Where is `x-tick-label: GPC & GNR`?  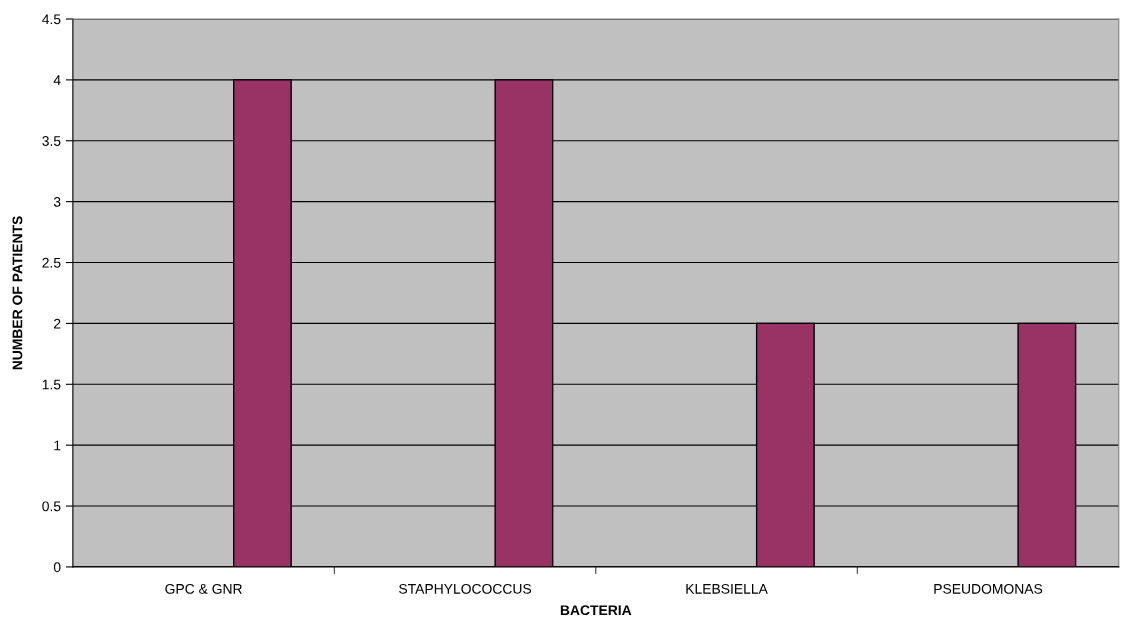 x-tick-label: GPC & GNR is located at coordinates (203, 588).